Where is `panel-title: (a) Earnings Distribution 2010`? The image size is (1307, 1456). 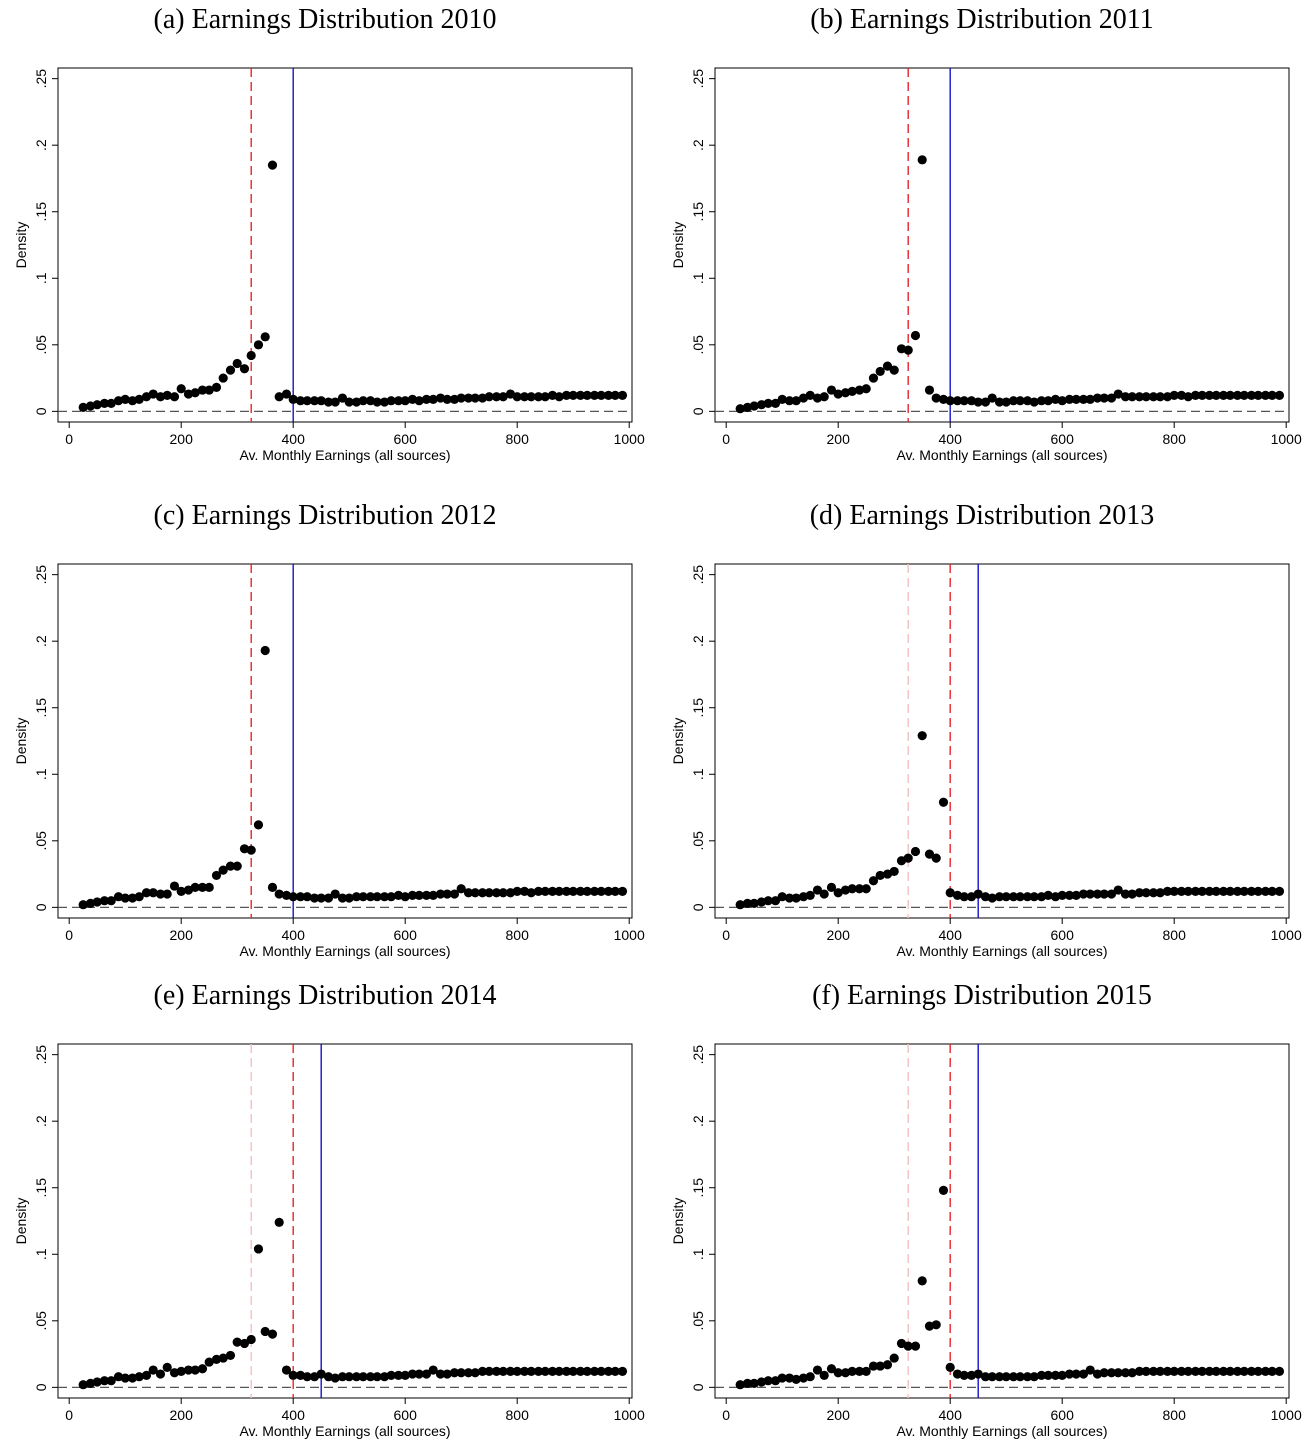
panel-title: (a) Earnings Distribution 2010 is located at coordinates (325, 19).